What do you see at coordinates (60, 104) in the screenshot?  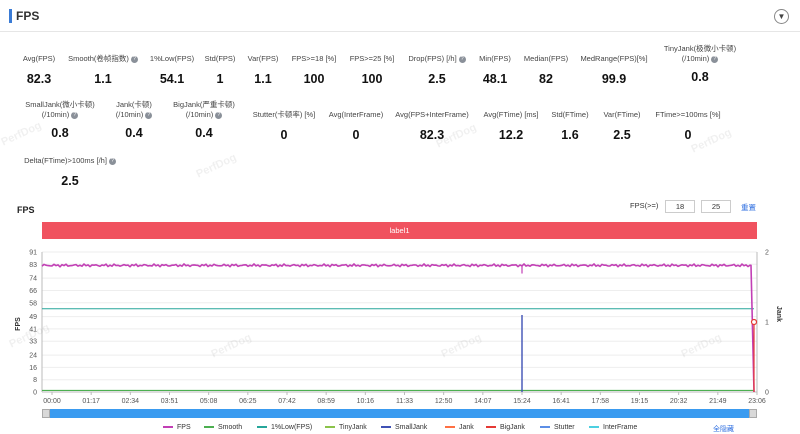 I see `metric-label-text: SmallJank(微小卡顿)` at bounding box center [60, 104].